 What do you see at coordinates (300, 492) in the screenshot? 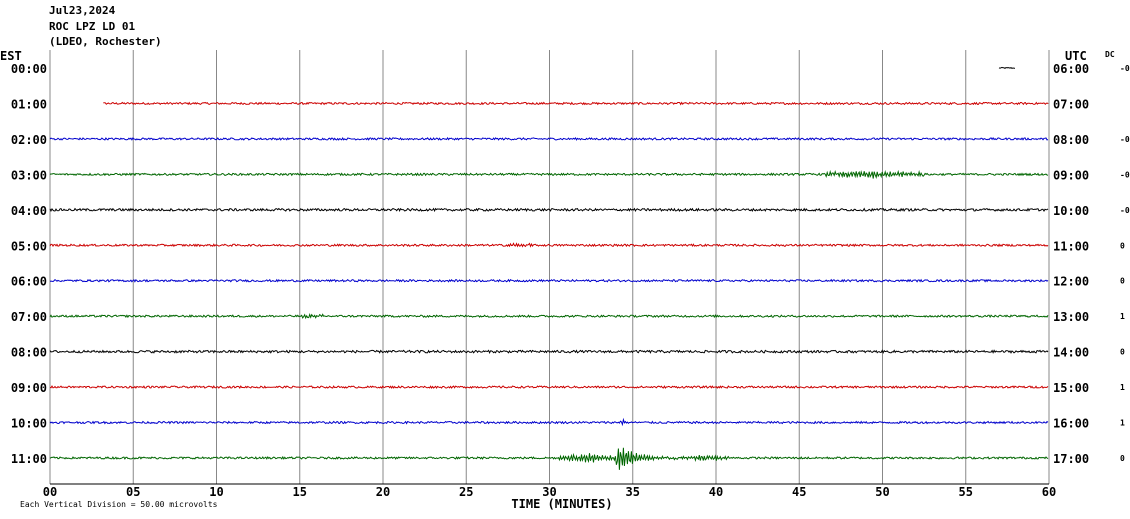
I see `x-tick-15: 15` at bounding box center [300, 492].